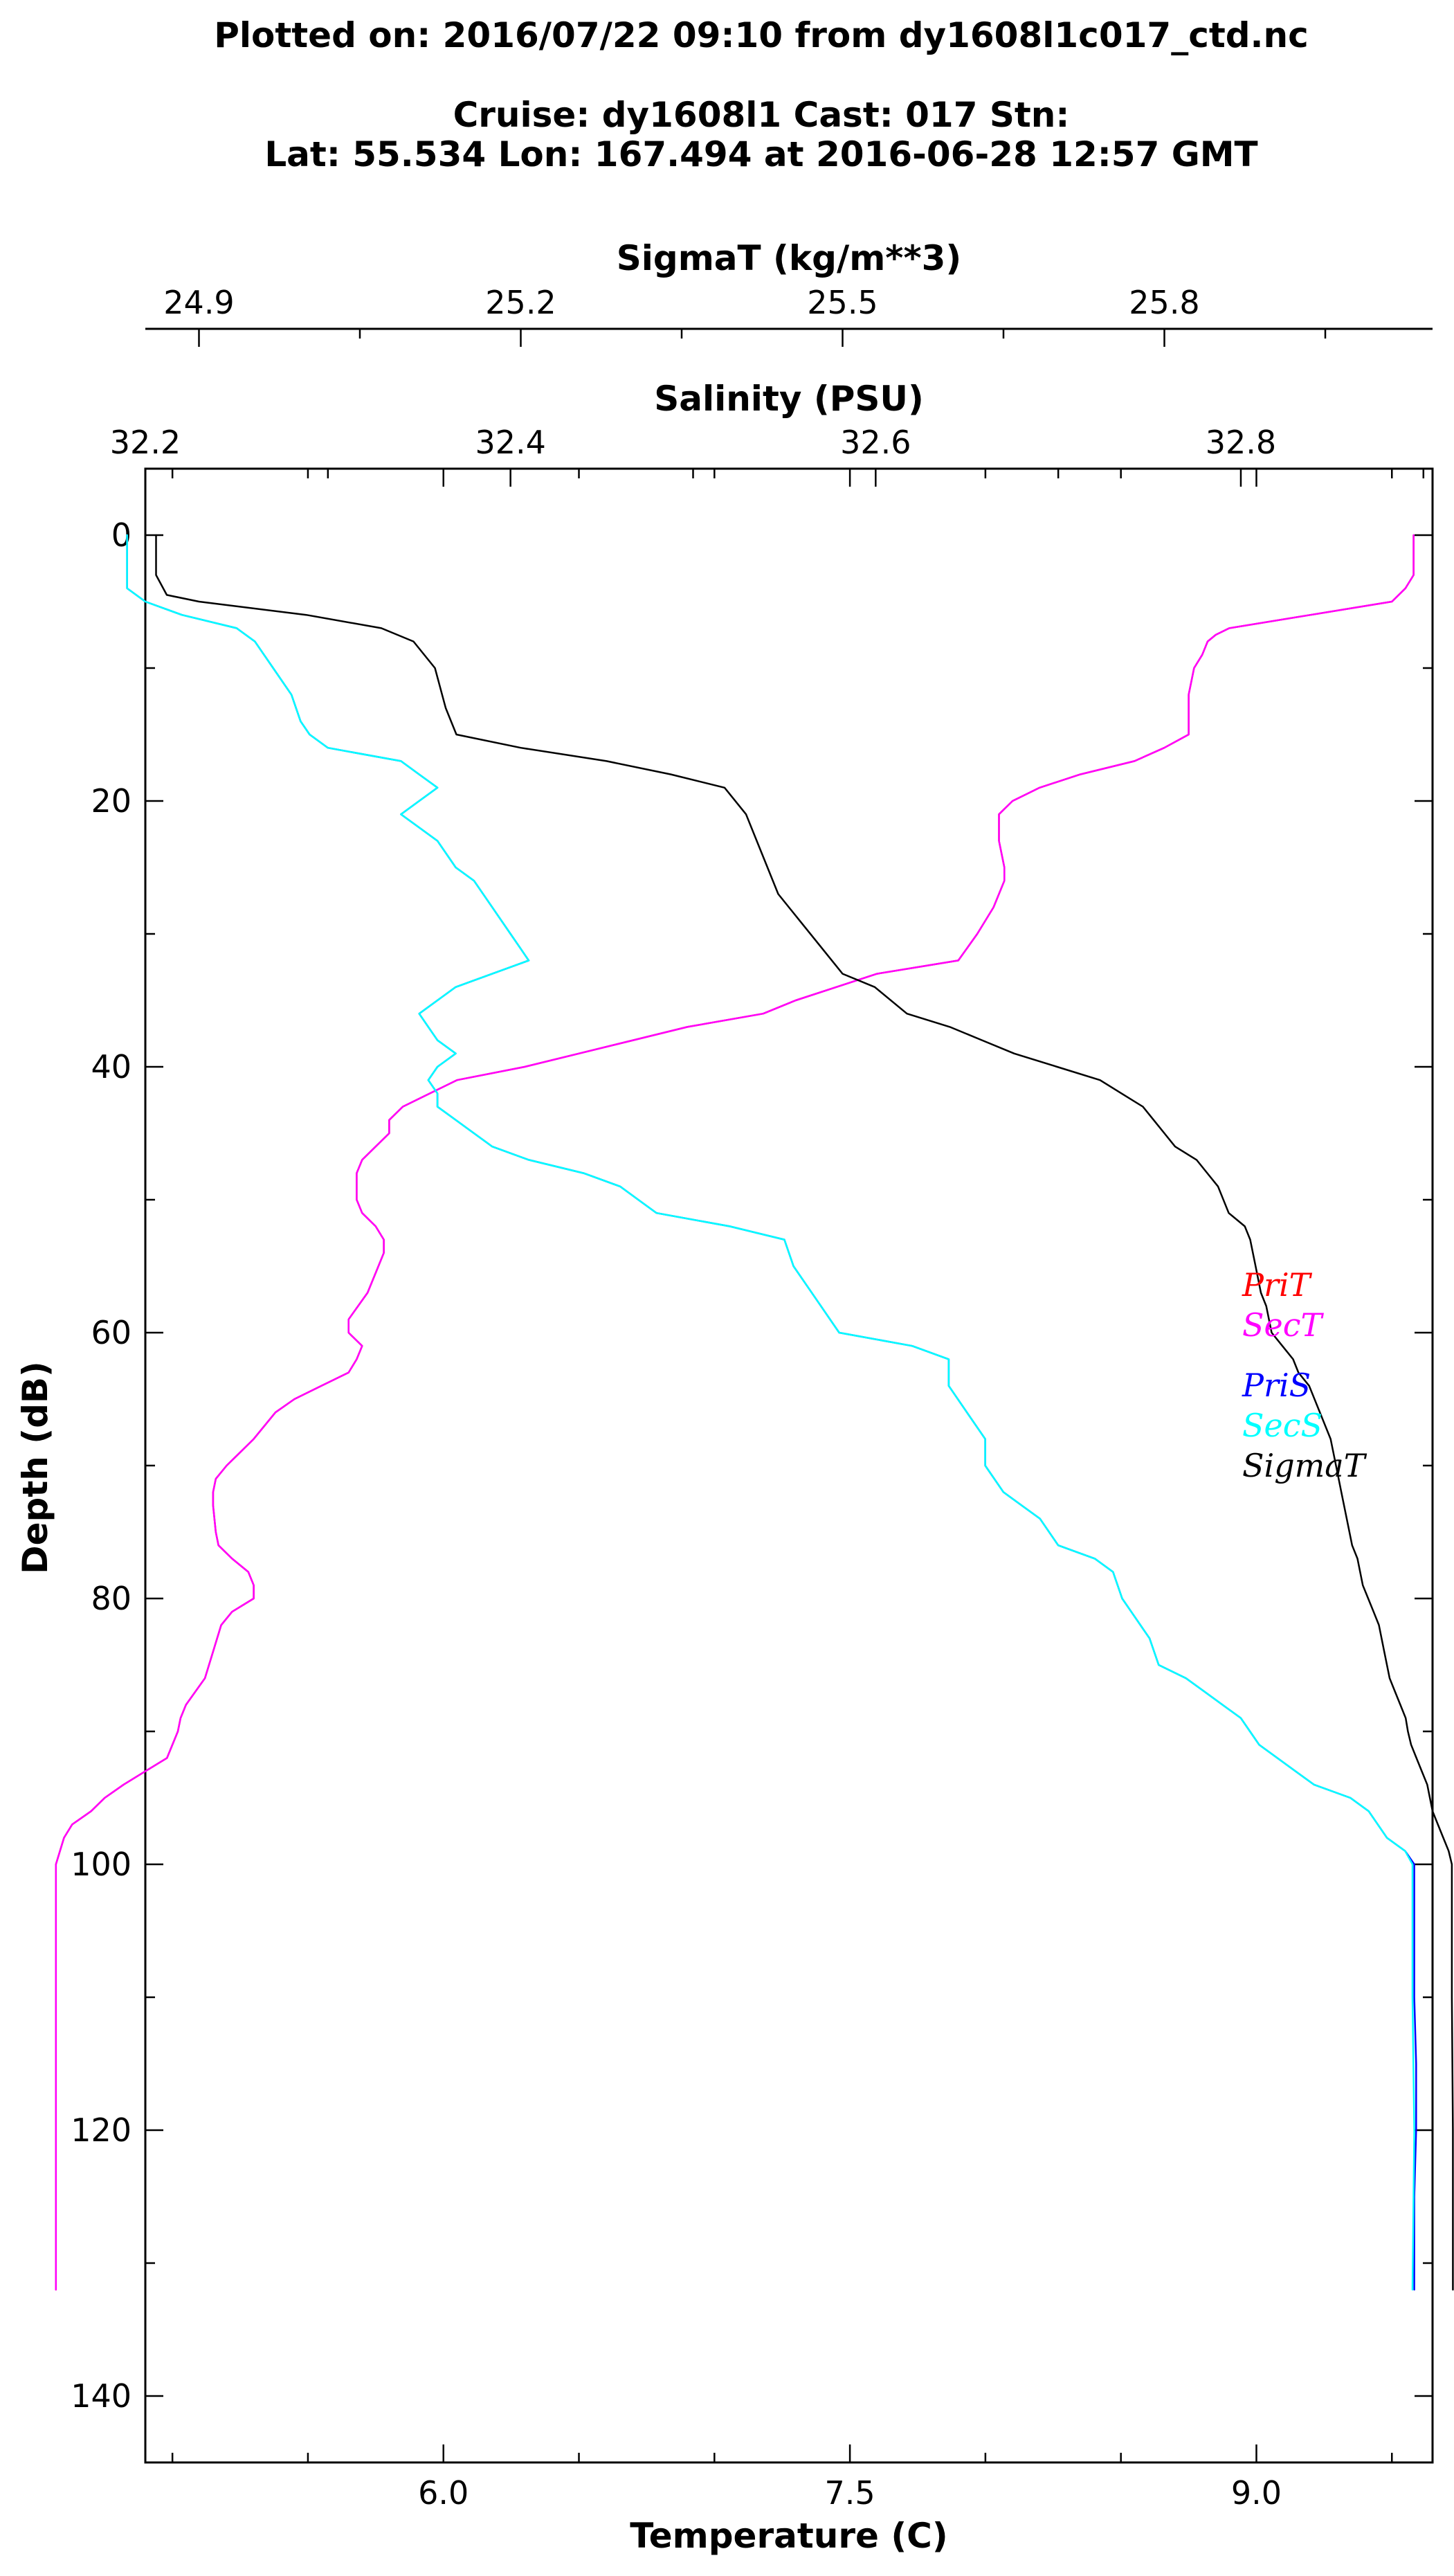 This screenshot has height=2576, width=1454. I want to click on depth-tick-label: 140, so click(101, 2396).